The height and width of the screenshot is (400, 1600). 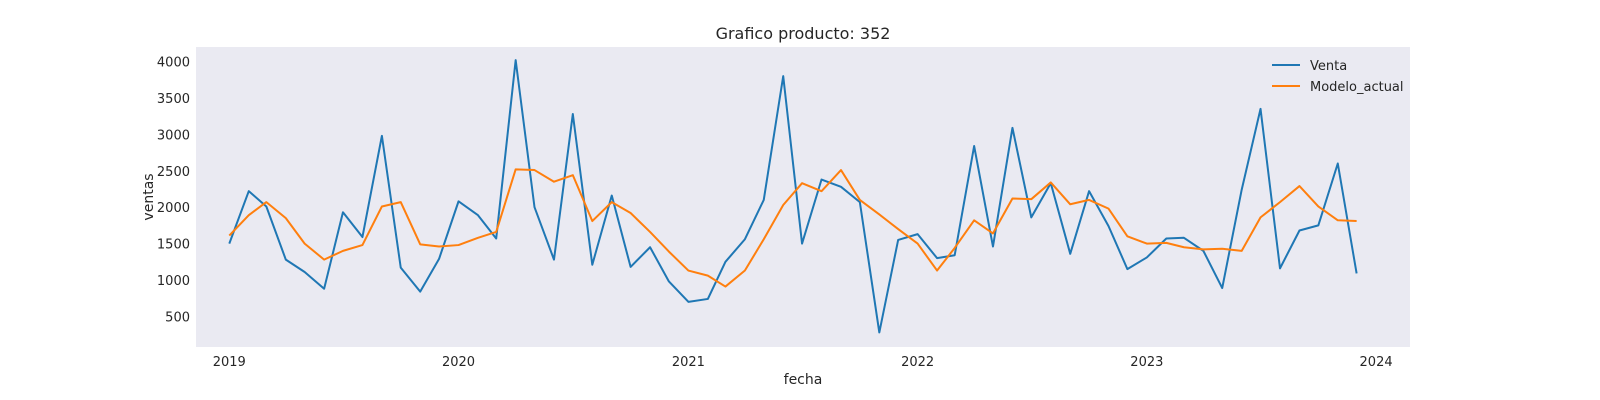 What do you see at coordinates (173, 191) in the screenshot?
I see `y-axis-ticks: 500 1000 1500 2000 2500 3000 3500 4000` at bounding box center [173, 191].